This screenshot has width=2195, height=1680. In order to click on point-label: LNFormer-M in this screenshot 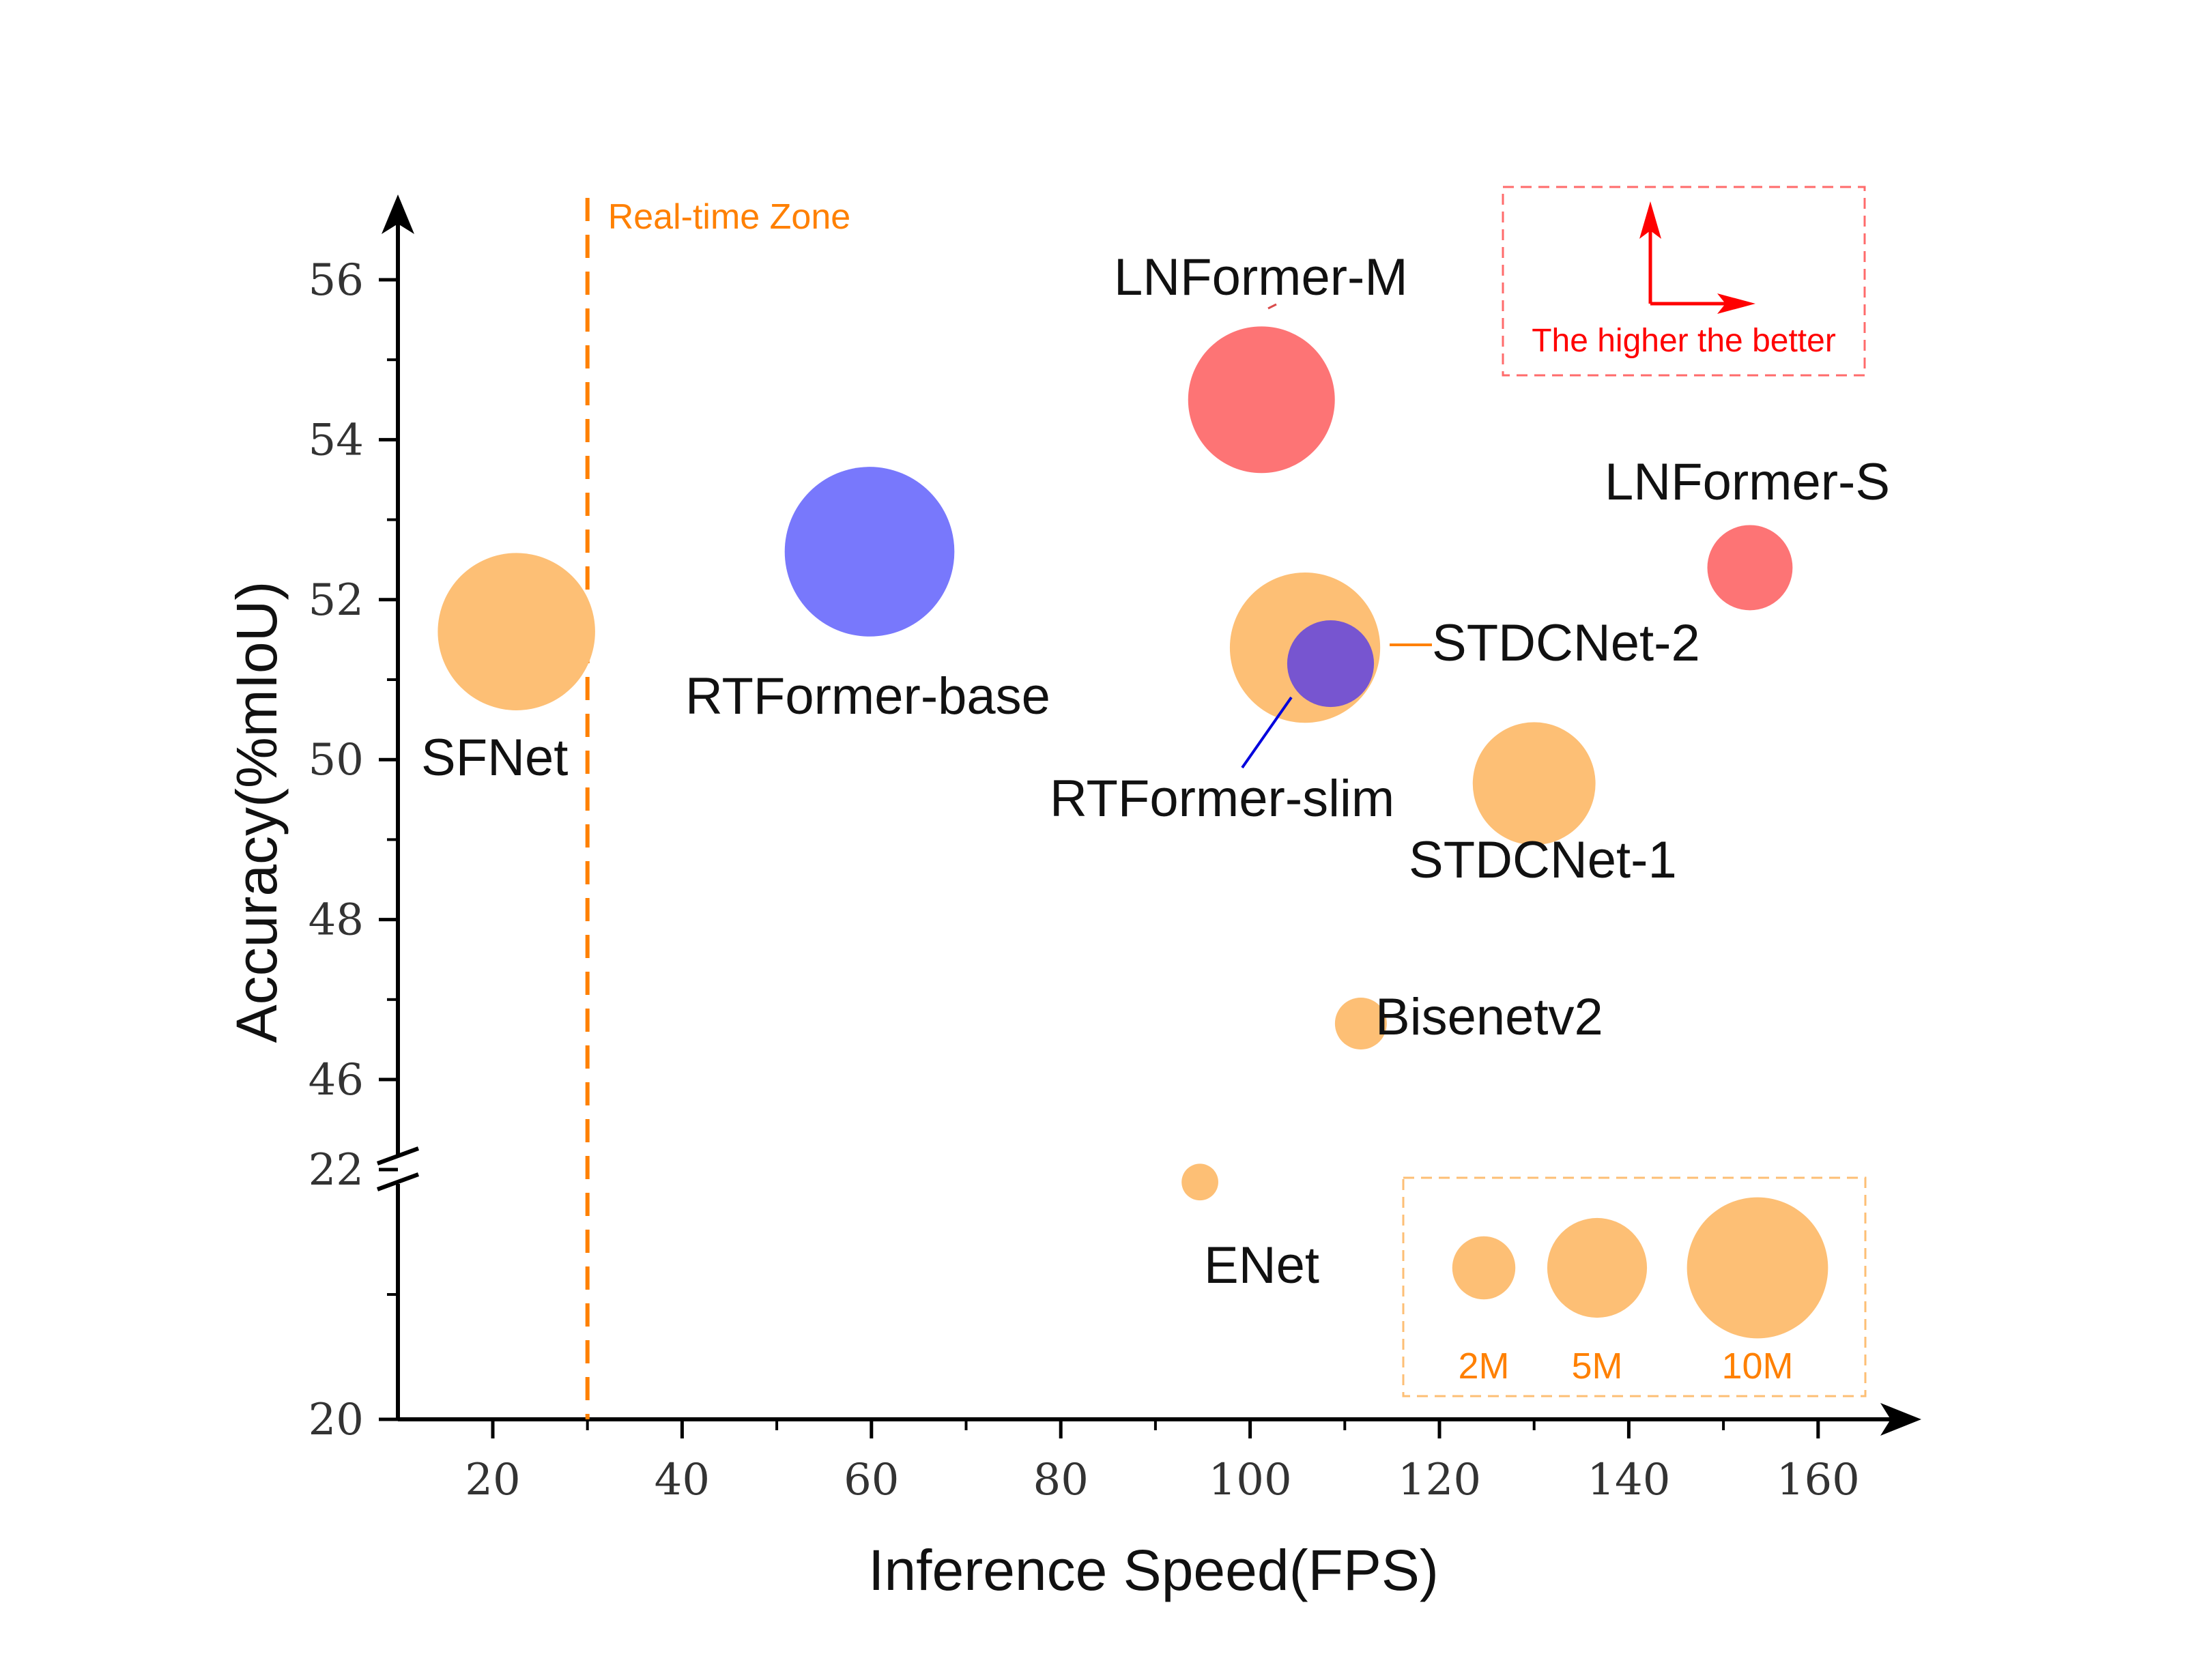, I will do `click(1261, 277)`.